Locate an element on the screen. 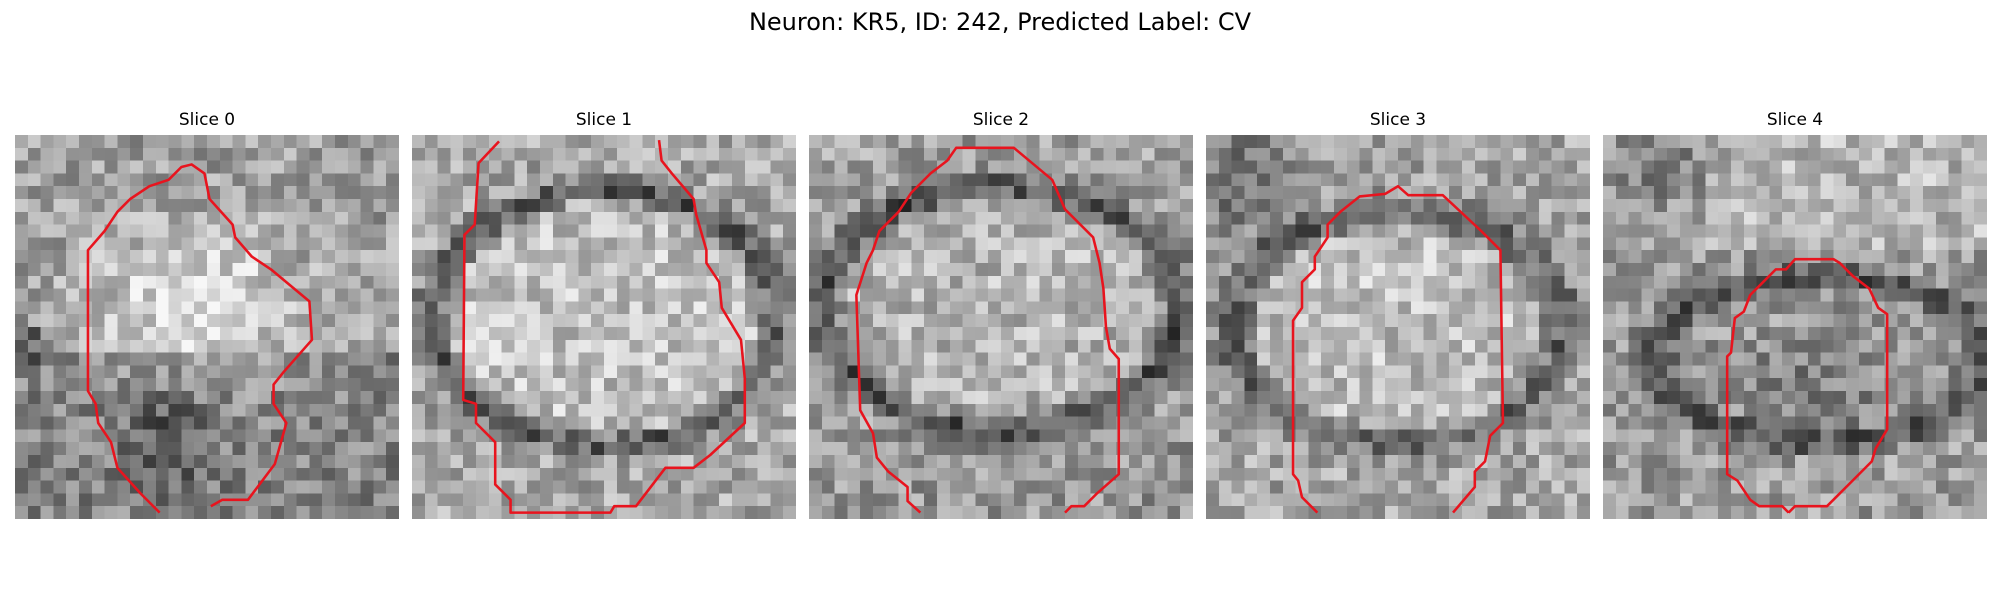  slice-panel-4: Slice 4 is located at coordinates (1795, 313).